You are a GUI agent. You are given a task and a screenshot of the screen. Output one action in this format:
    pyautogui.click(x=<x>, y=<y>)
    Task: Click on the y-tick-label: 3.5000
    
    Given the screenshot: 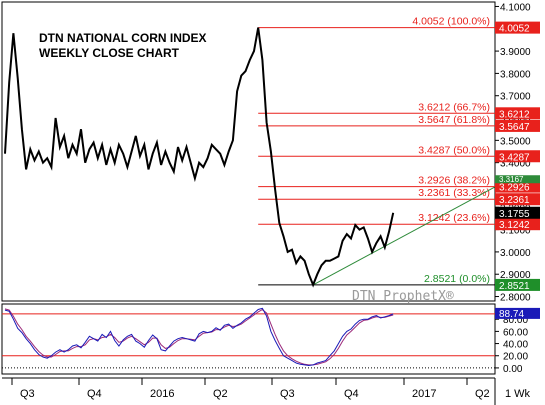 What is the action you would take?
    pyautogui.click(x=515, y=141)
    